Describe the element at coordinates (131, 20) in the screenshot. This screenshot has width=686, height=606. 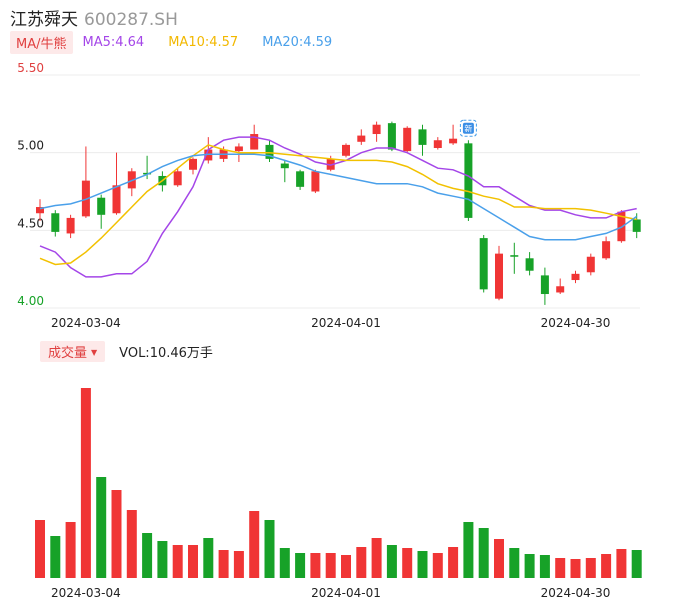
I see `stock-code: 600287.SH` at that location.